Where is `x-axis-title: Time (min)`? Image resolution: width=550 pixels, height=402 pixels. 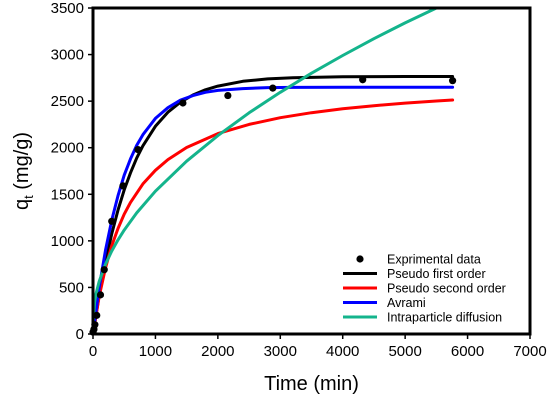 x-axis-title: Time (min) is located at coordinates (311, 384).